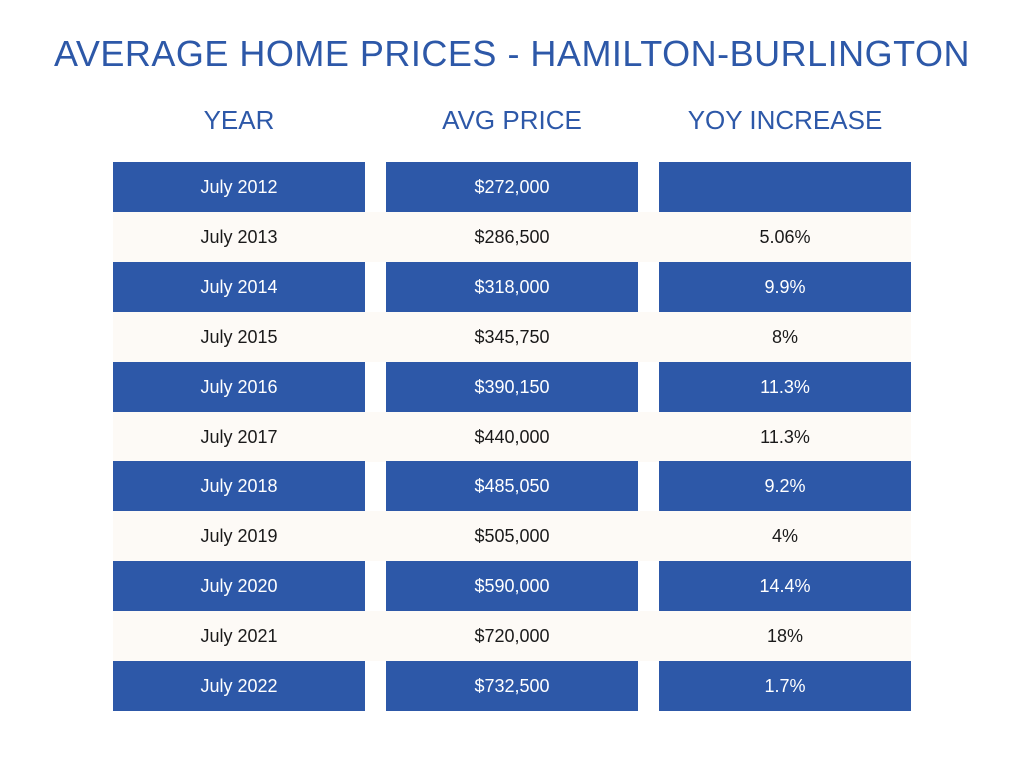  I want to click on avg-price-cell: $390,150, so click(512, 387).